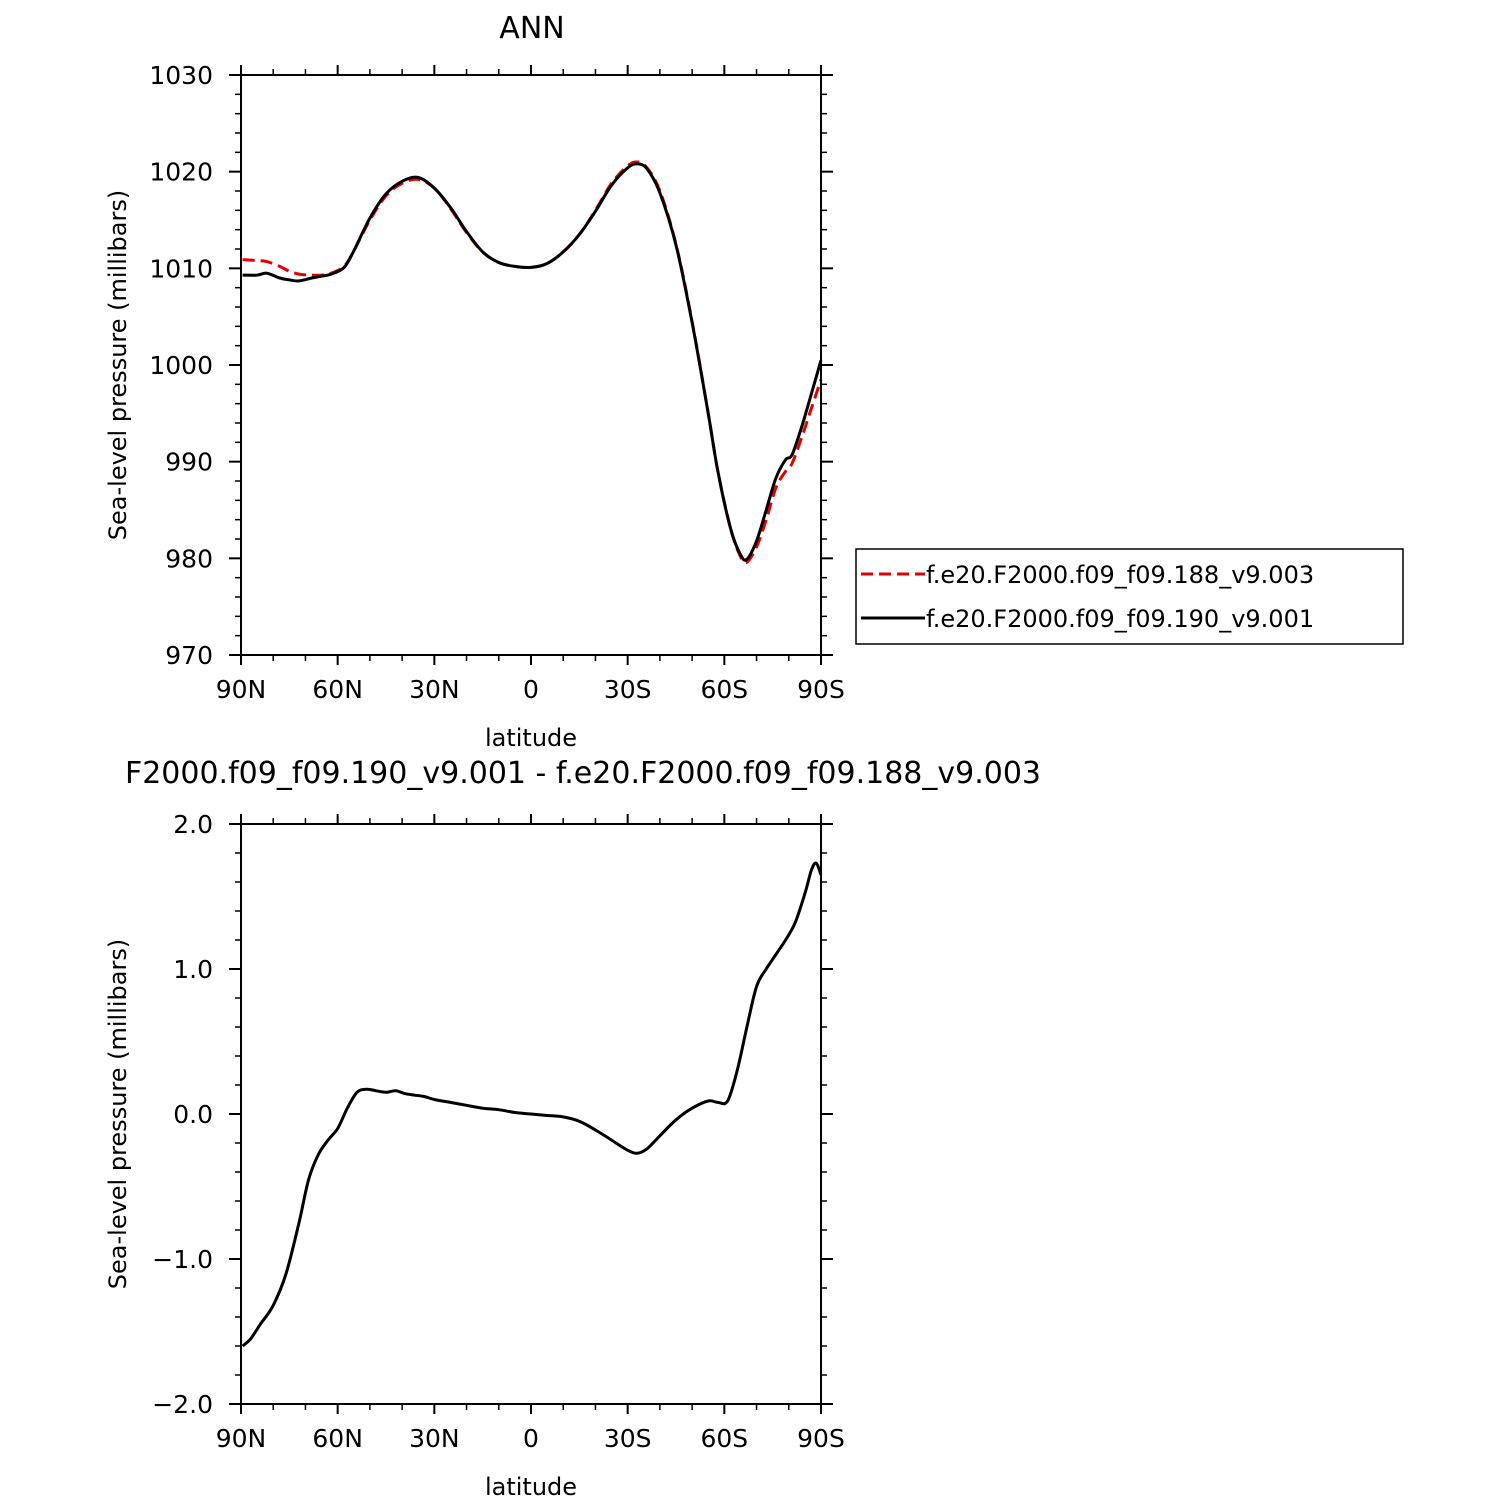  I want to click on top-x-tick-label: 30N, so click(434, 689).